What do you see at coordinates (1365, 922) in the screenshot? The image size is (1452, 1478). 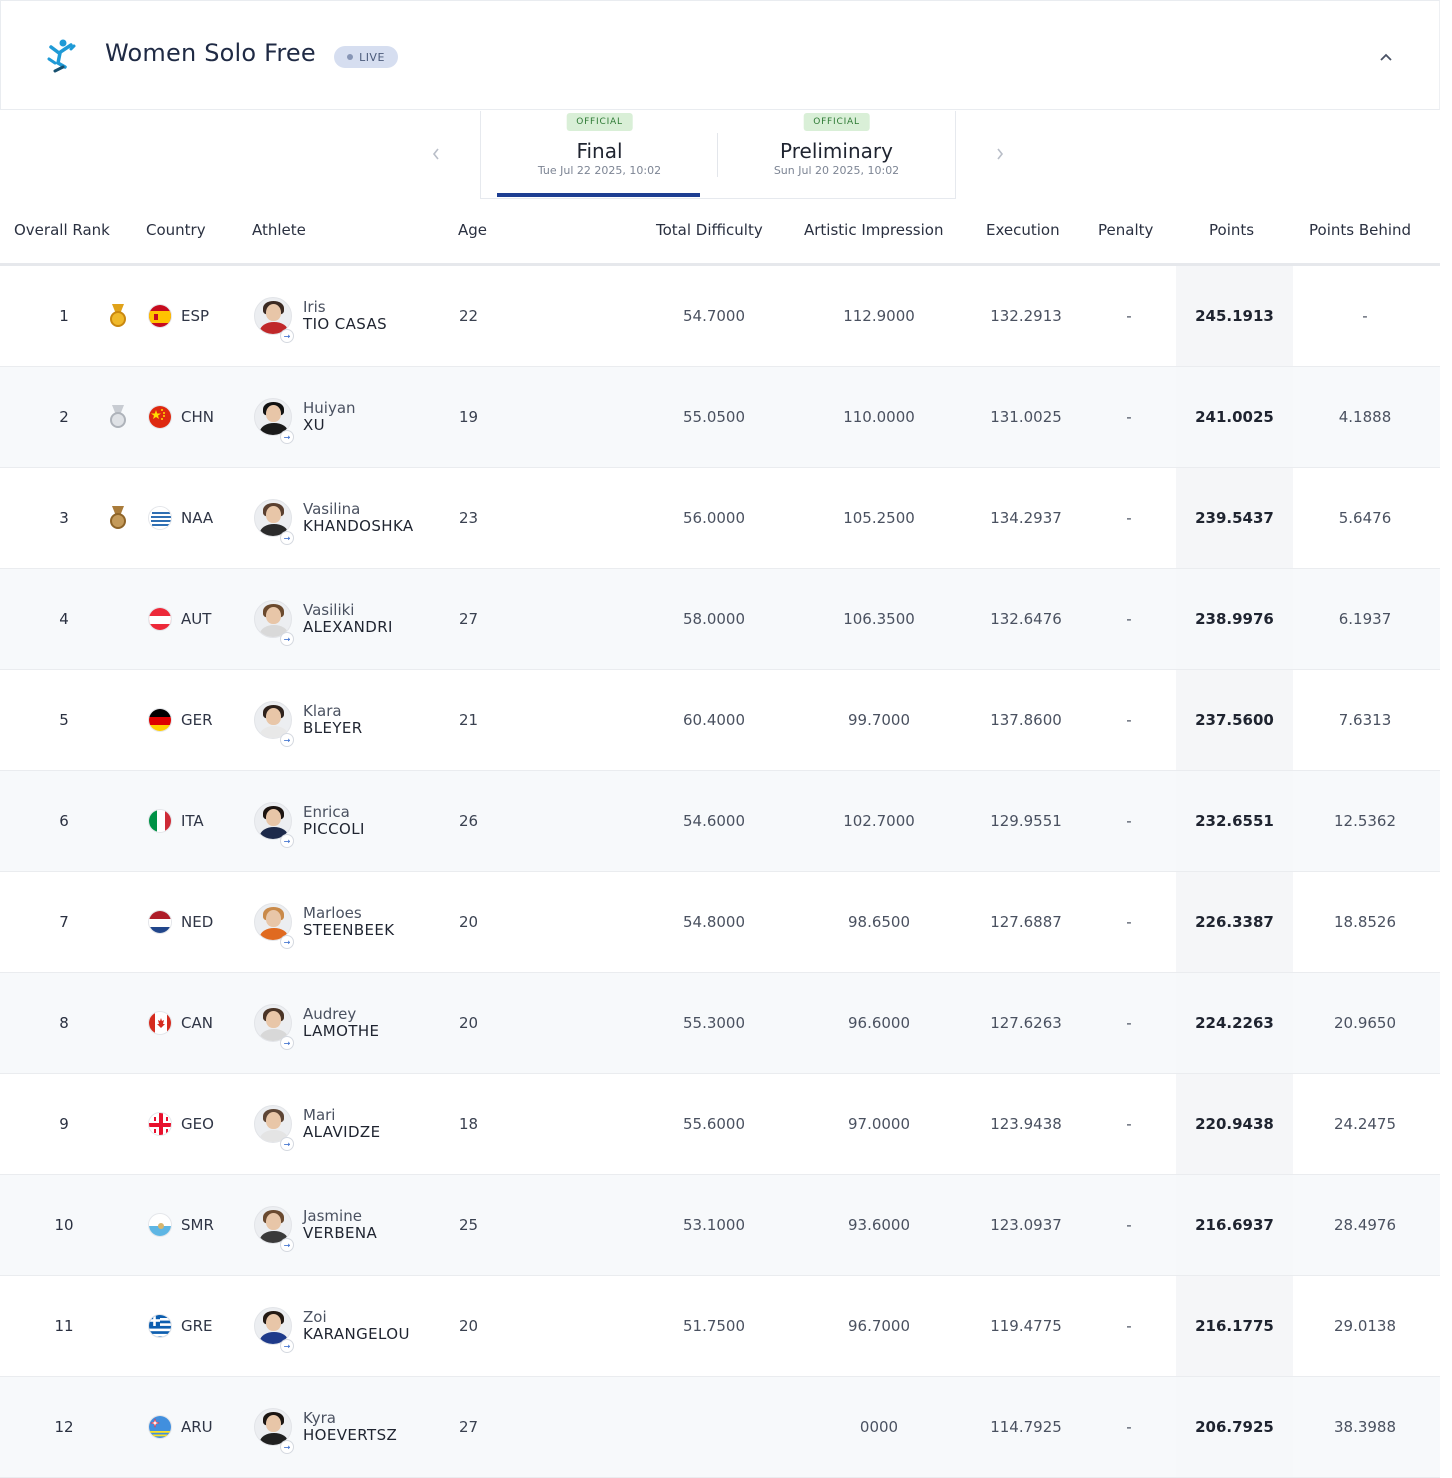 I see `points-behind-cell: 18.8526` at bounding box center [1365, 922].